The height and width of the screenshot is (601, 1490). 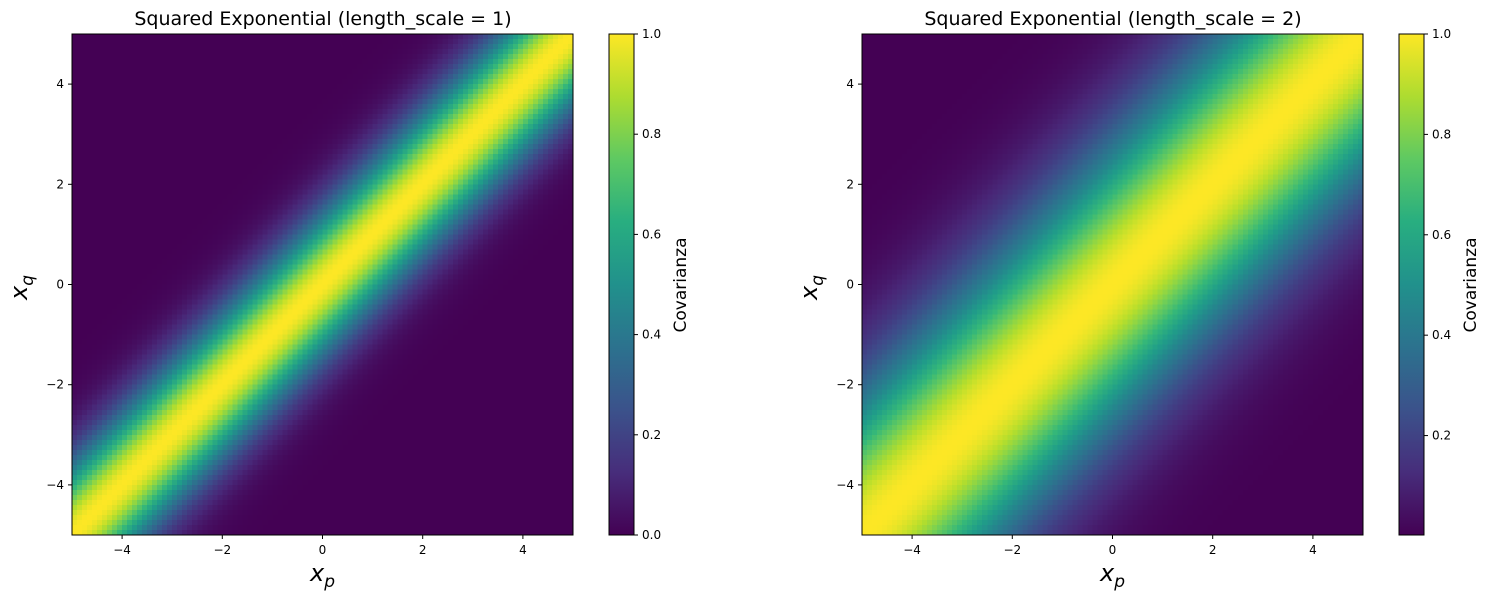 I want to click on colorbar-ticks: 0.2 0.4 0.6 0.8 1.0, so click(x=1437, y=235).